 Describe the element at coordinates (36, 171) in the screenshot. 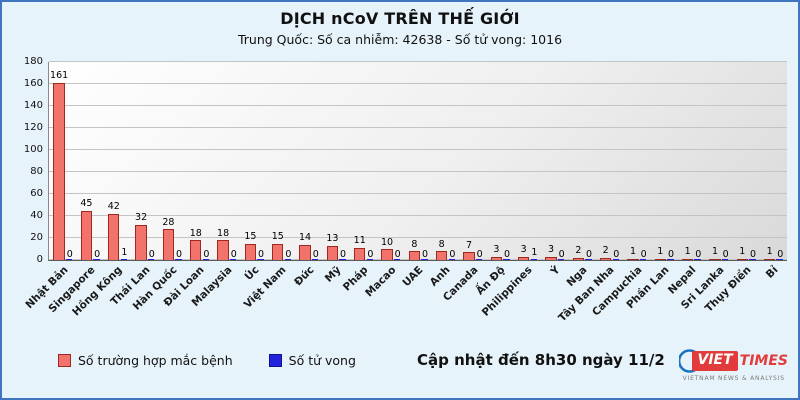

I see `y-axis-tick-label: 80` at that location.